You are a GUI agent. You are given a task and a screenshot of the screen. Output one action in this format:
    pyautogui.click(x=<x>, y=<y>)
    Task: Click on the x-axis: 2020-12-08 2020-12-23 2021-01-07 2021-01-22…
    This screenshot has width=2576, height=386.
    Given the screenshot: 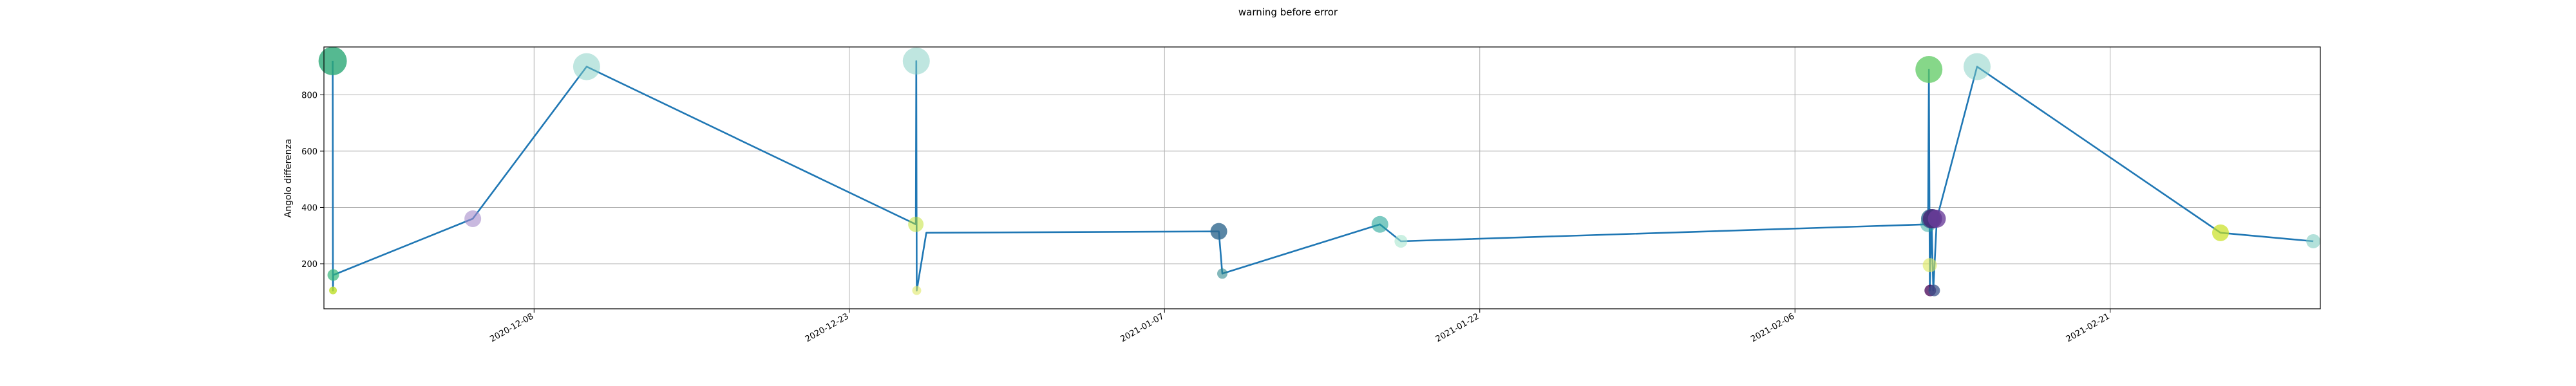 What is the action you would take?
    pyautogui.click(x=1300, y=326)
    